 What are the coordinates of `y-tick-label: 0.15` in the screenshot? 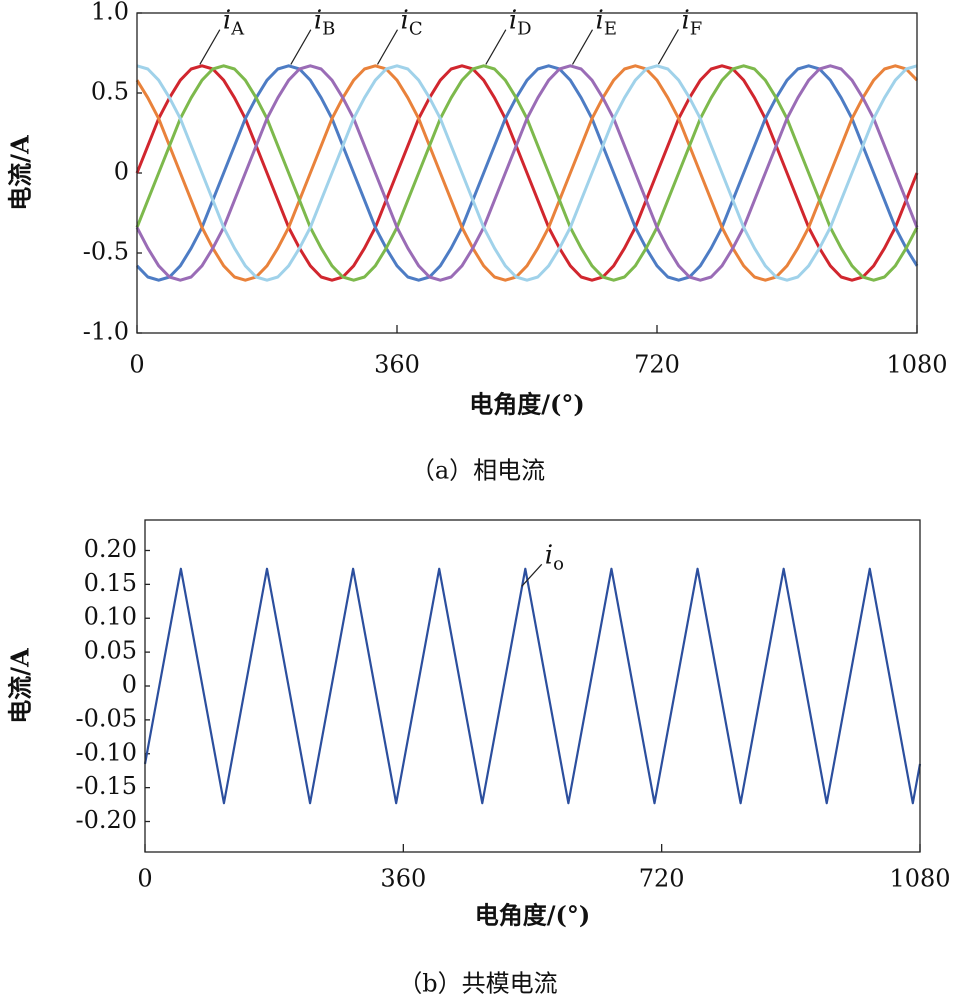 It's located at (110, 583).